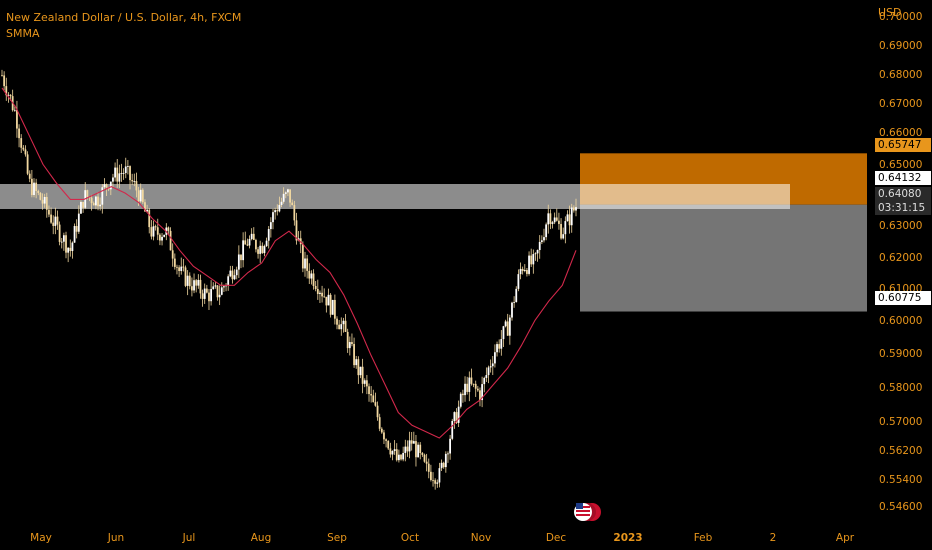  What do you see at coordinates (903, 145) in the screenshot?
I see `take-profit-price-label: 0.65747` at bounding box center [903, 145].